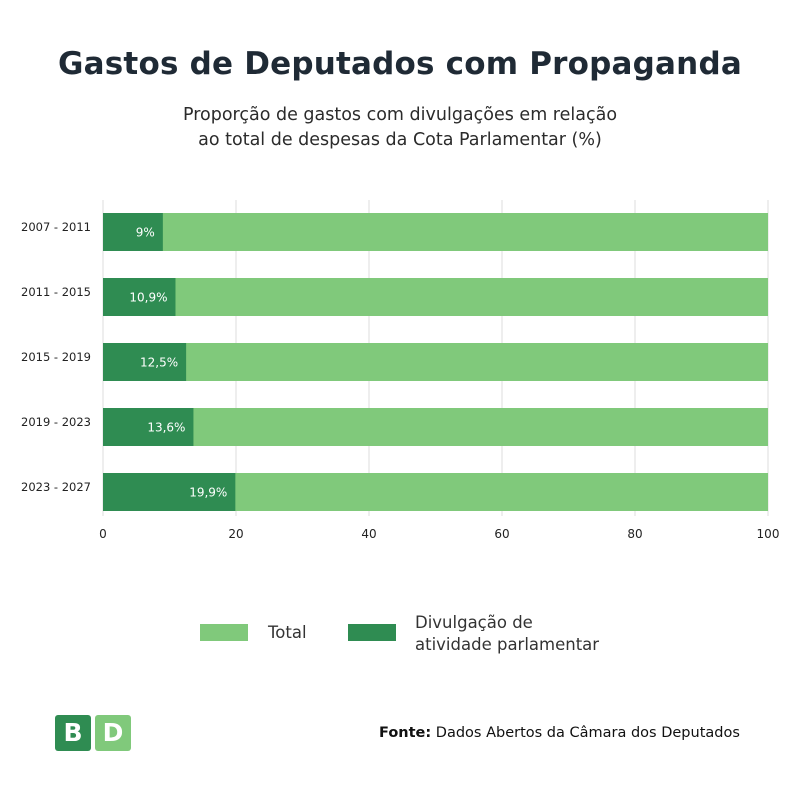 This screenshot has height=800, width=800. Describe the element at coordinates (145, 233) in the screenshot. I see `data-label: 9%` at that location.